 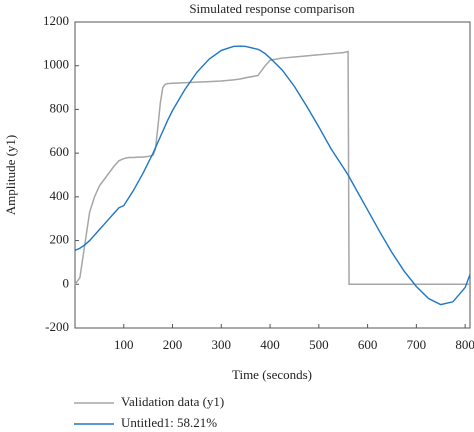 I want to click on x-tick-label: 600, so click(x=368, y=344).